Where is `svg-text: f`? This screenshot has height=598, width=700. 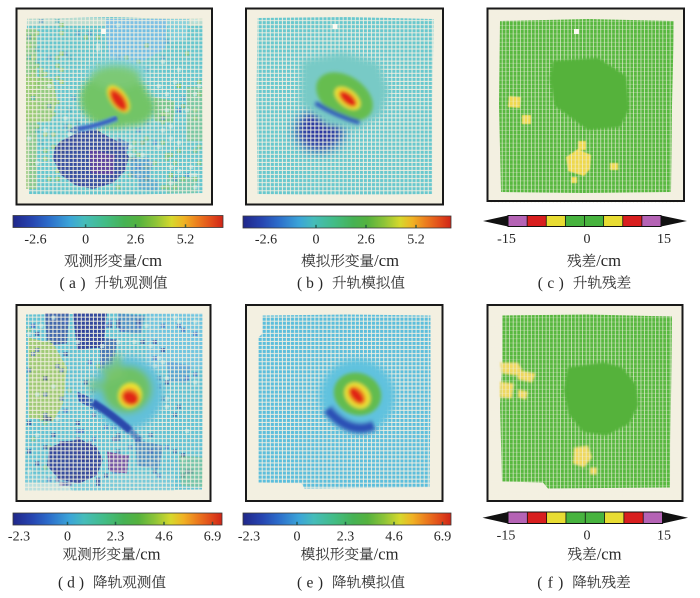
svg-text: f is located at coordinates (551, 582).